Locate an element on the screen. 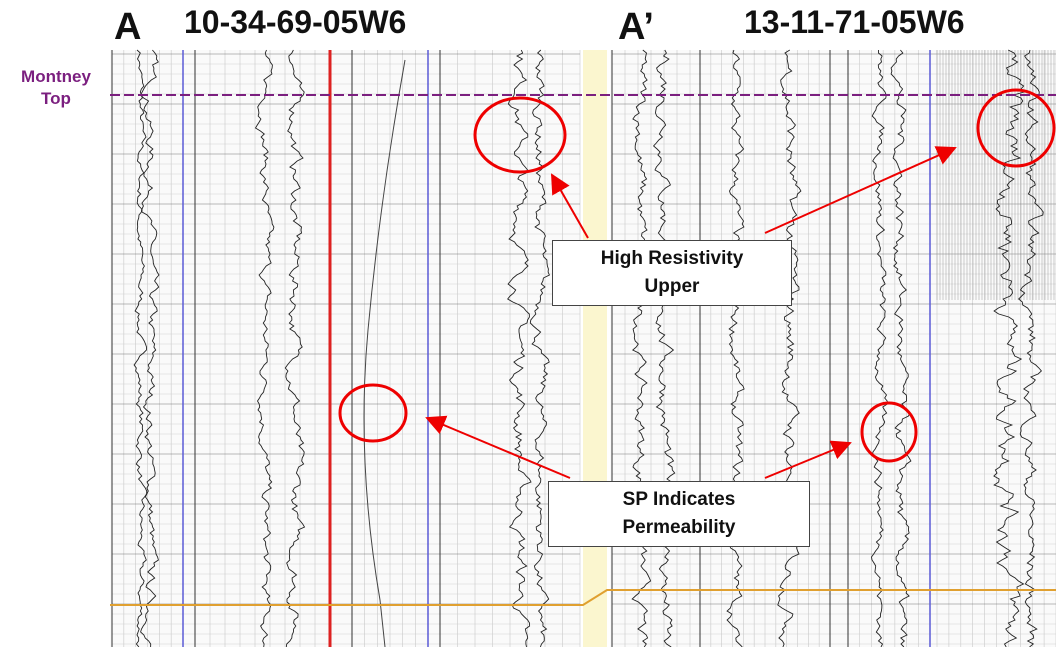  sp-curve is located at coordinates (384, 353).